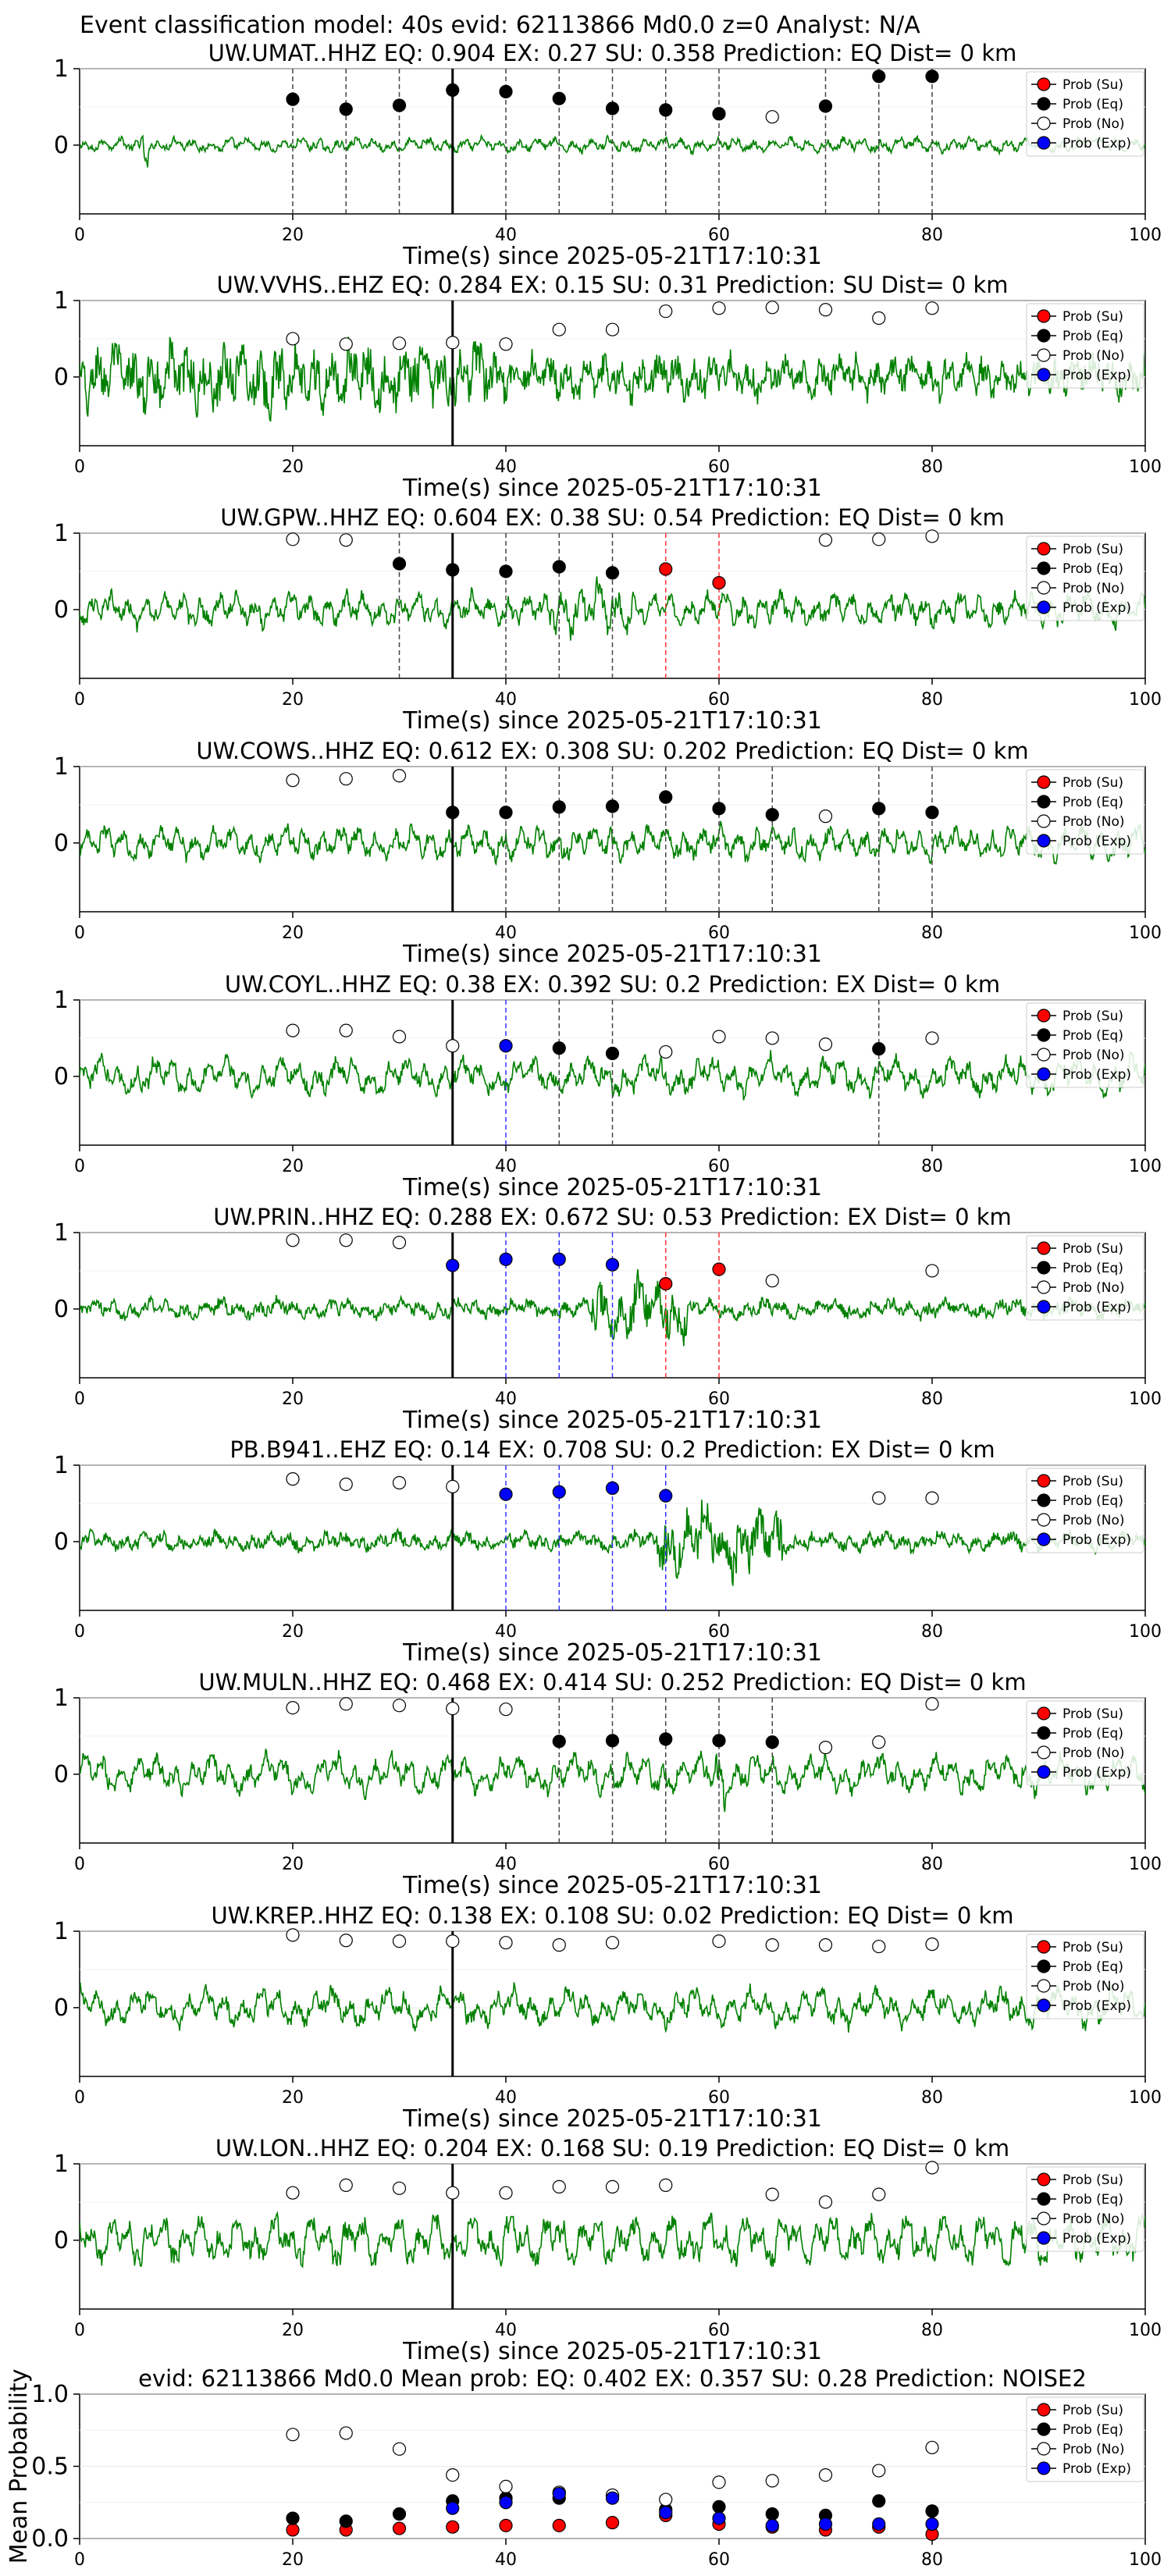  I want to click on prob-marker-exp, so click(612, 1488).